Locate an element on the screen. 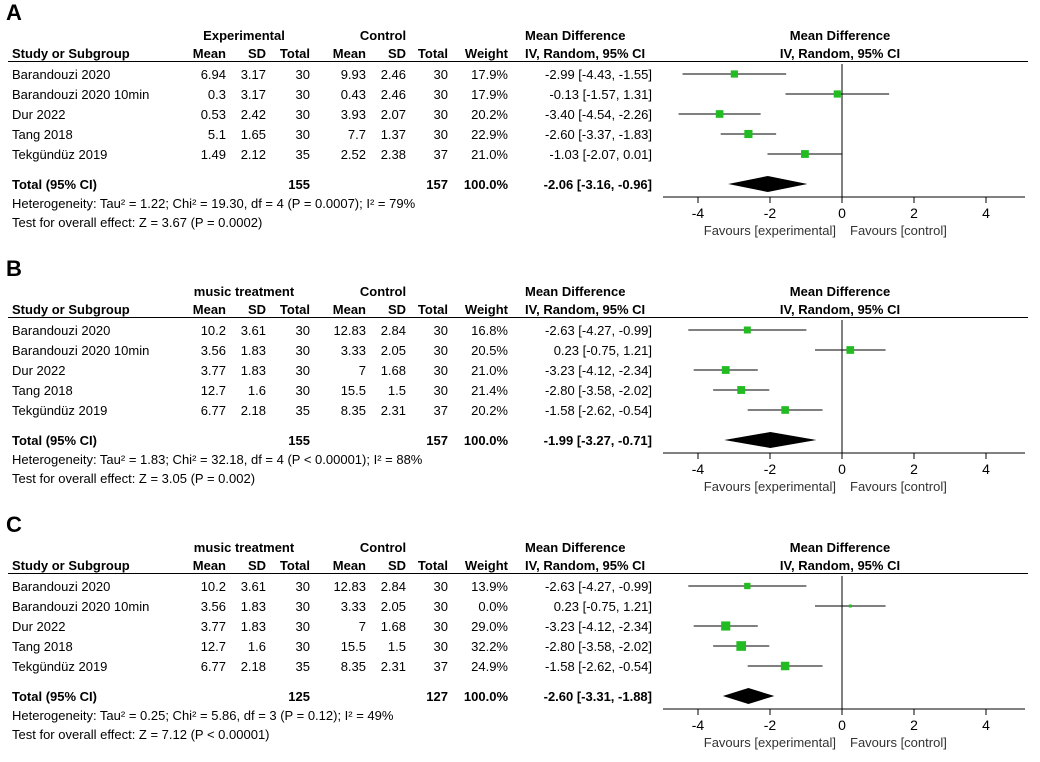  total-n2-cell: 127 is located at coordinates (437, 696).